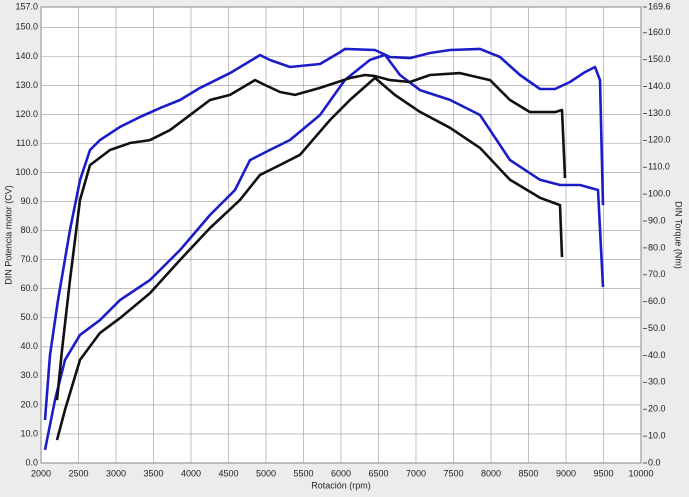 This screenshot has height=497, width=689. What do you see at coordinates (679, 235) in the screenshot?
I see `y2-axis-title: DIN Torque (Nm)` at bounding box center [679, 235].